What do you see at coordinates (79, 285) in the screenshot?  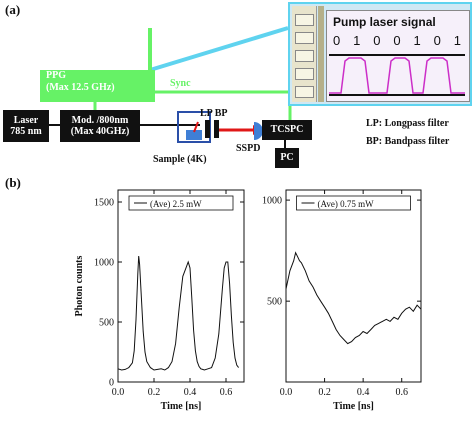 I see `y-axis-label: Photon counts` at bounding box center [79, 285].